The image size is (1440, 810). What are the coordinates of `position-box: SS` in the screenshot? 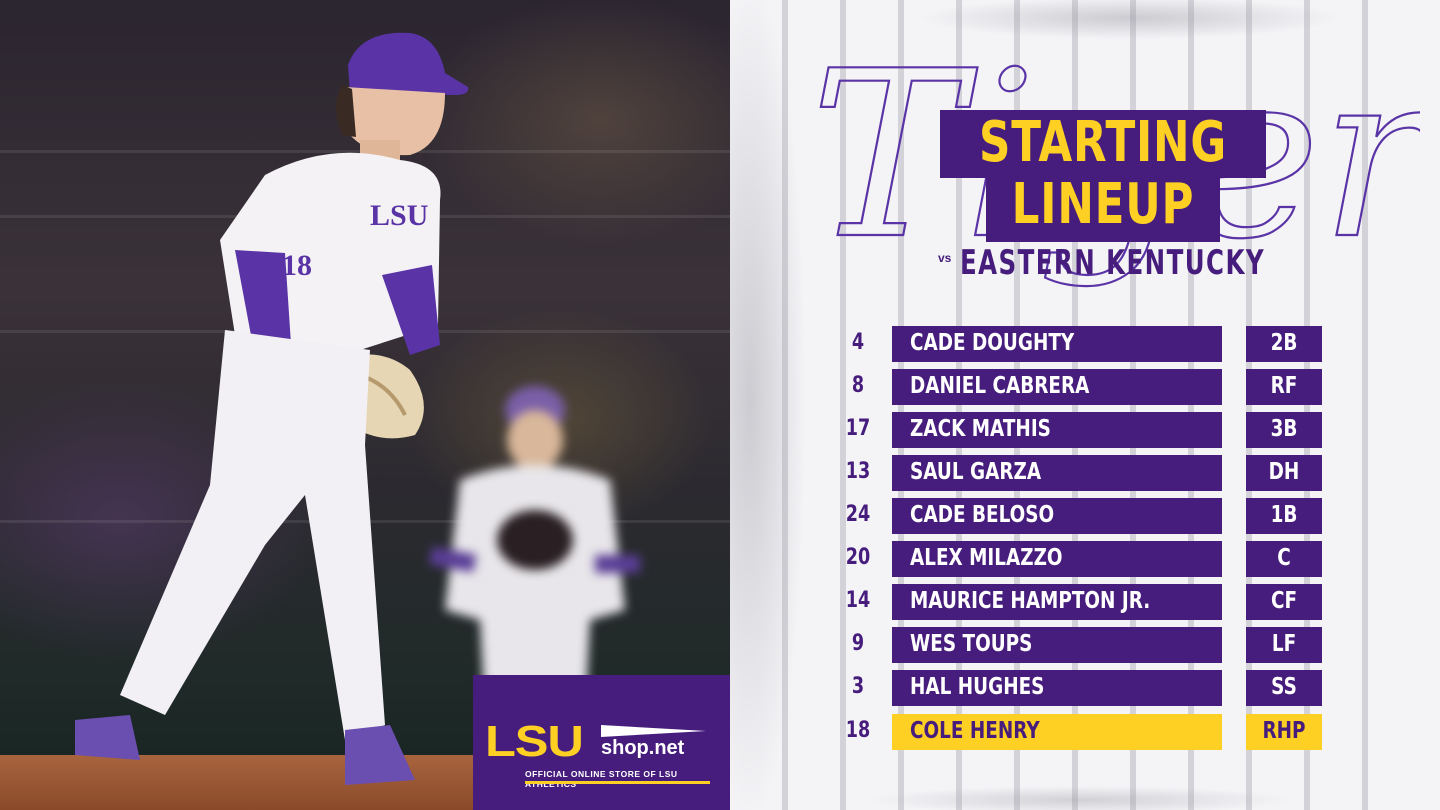 It's located at (1284, 688).